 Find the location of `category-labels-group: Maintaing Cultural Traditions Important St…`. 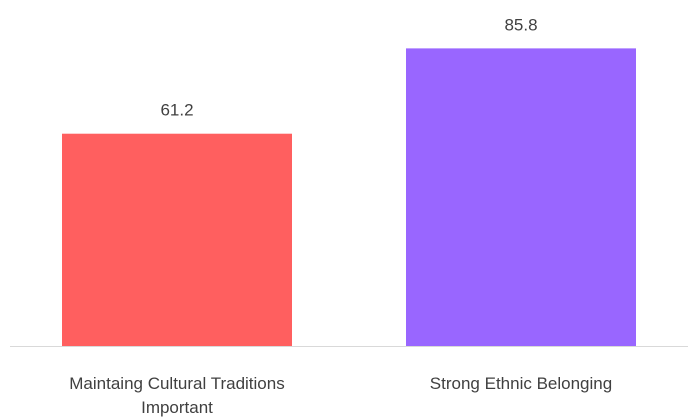

category-labels-group: Maintaing Cultural Traditions Important St… is located at coordinates (340, 395).